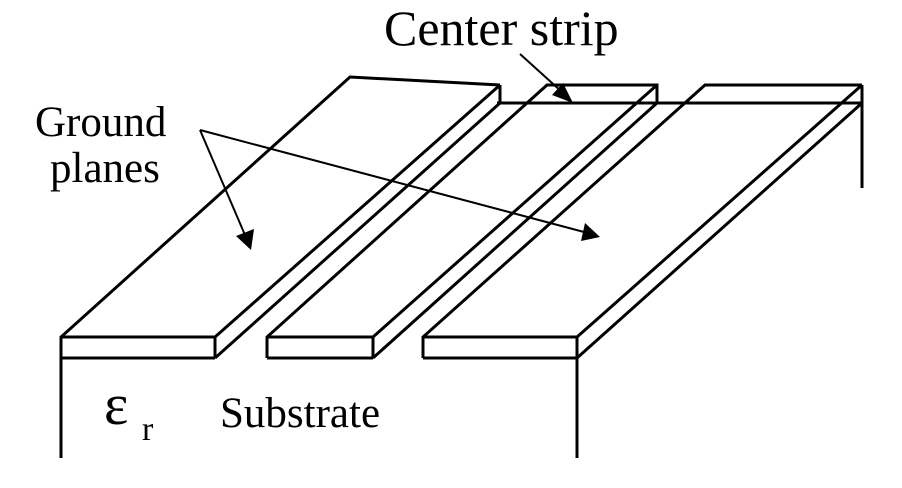 The image size is (902, 488). Describe the element at coordinates (148, 429) in the screenshot. I see `epsilon-subscript: r` at that location.